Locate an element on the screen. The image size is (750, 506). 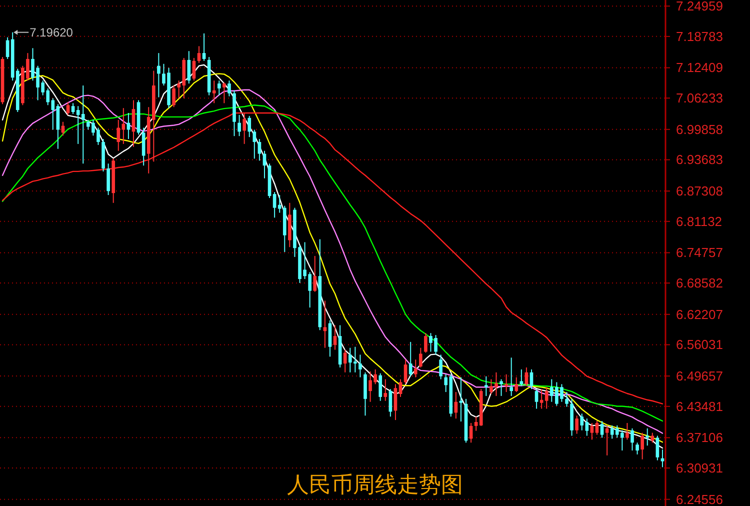
ytick: 6.99858 is located at coordinates (699, 129).